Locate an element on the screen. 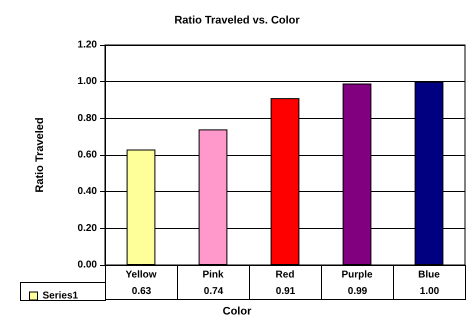  data-label: 0.74 is located at coordinates (213, 291).